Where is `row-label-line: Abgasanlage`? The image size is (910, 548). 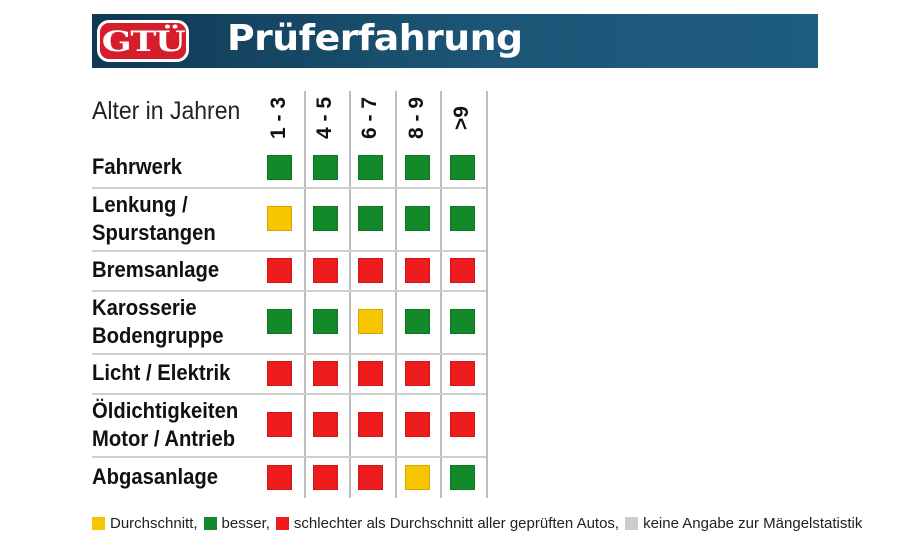
row-label-line: Abgasanlage is located at coordinates (155, 476).